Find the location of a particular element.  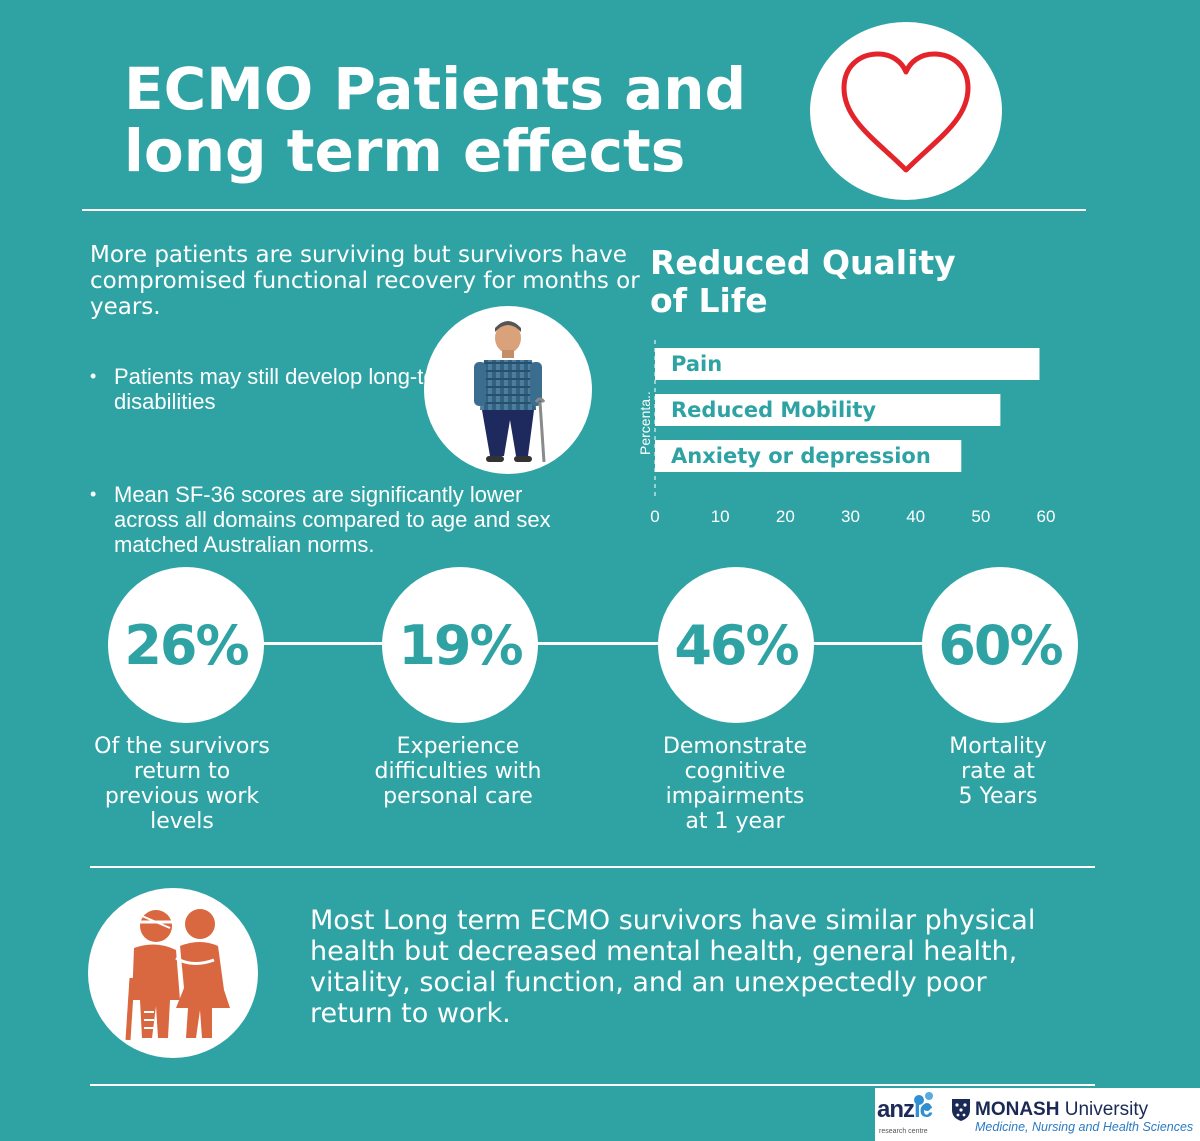

chart-title: Reduced Quality of Life is located at coordinates (850, 282).